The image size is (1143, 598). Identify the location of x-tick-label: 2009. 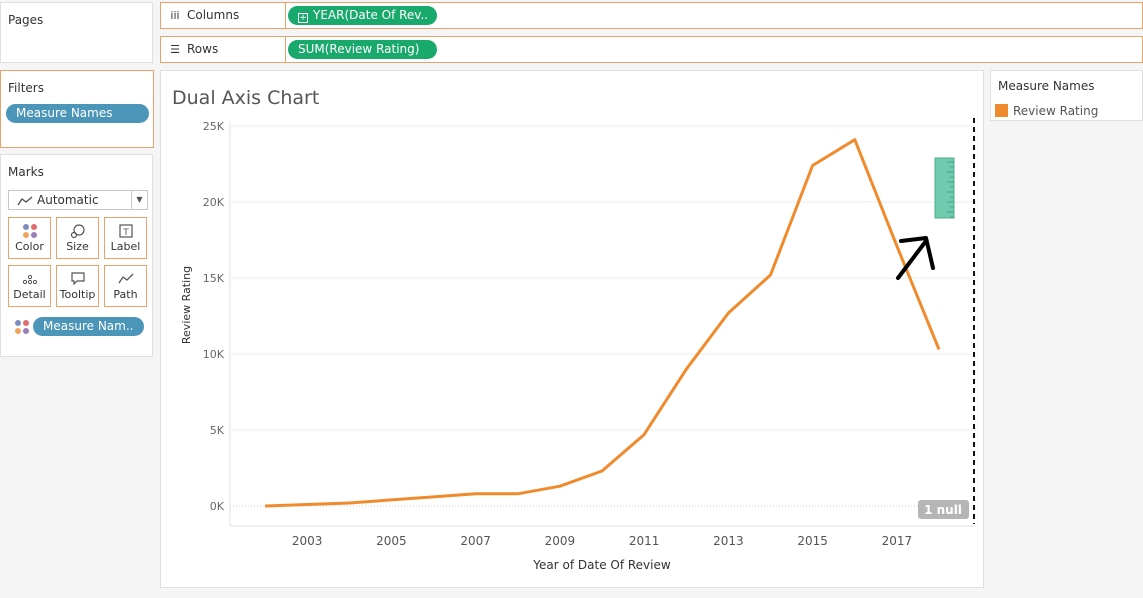
(560, 541).